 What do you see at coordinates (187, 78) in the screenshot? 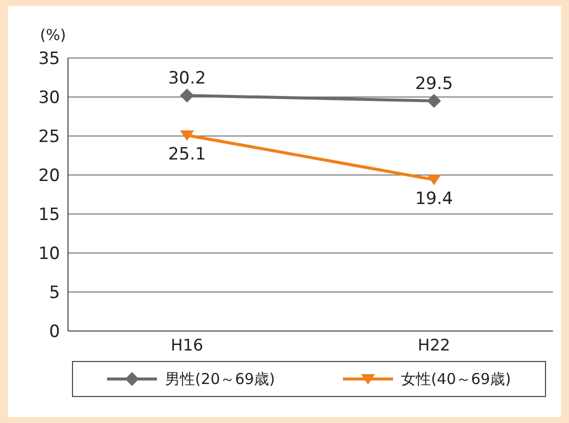
I see `data-label: 30.2` at bounding box center [187, 78].